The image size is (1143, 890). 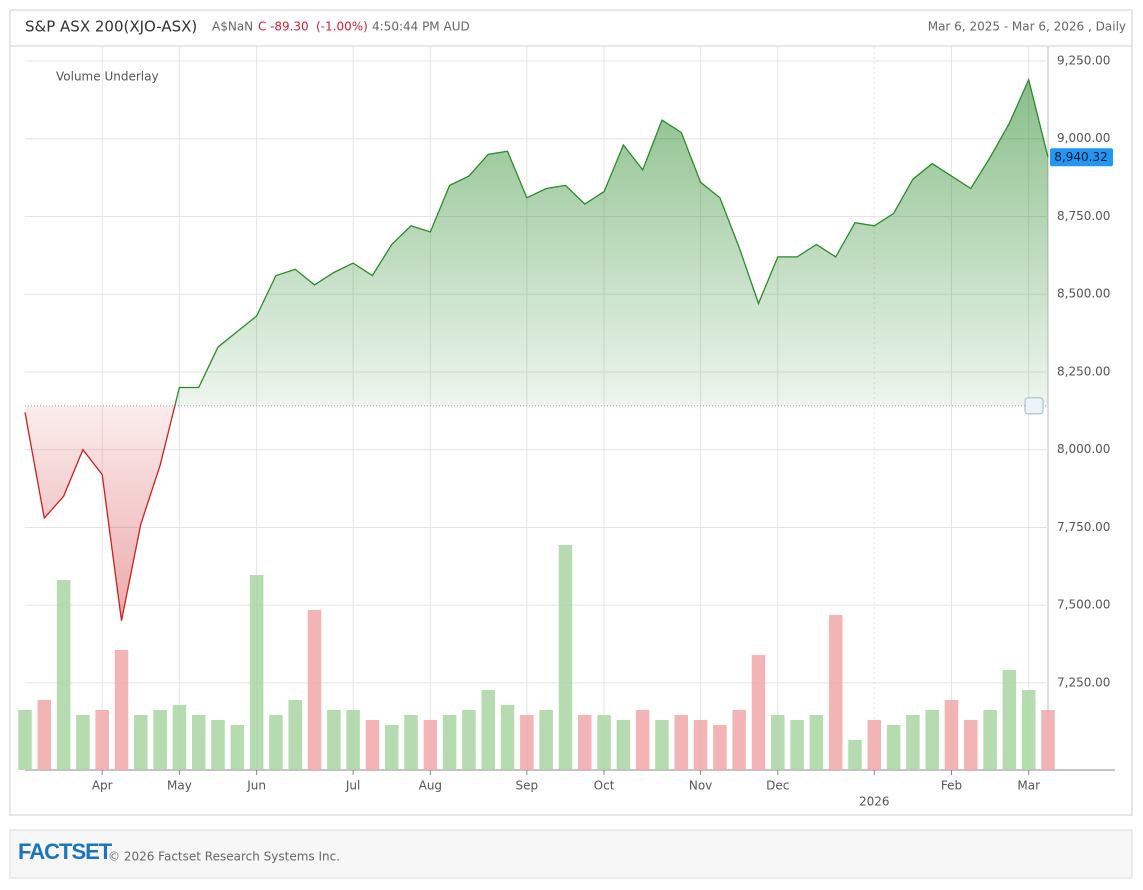 What do you see at coordinates (430, 786) in the screenshot?
I see `x-tick-label: Aug` at bounding box center [430, 786].